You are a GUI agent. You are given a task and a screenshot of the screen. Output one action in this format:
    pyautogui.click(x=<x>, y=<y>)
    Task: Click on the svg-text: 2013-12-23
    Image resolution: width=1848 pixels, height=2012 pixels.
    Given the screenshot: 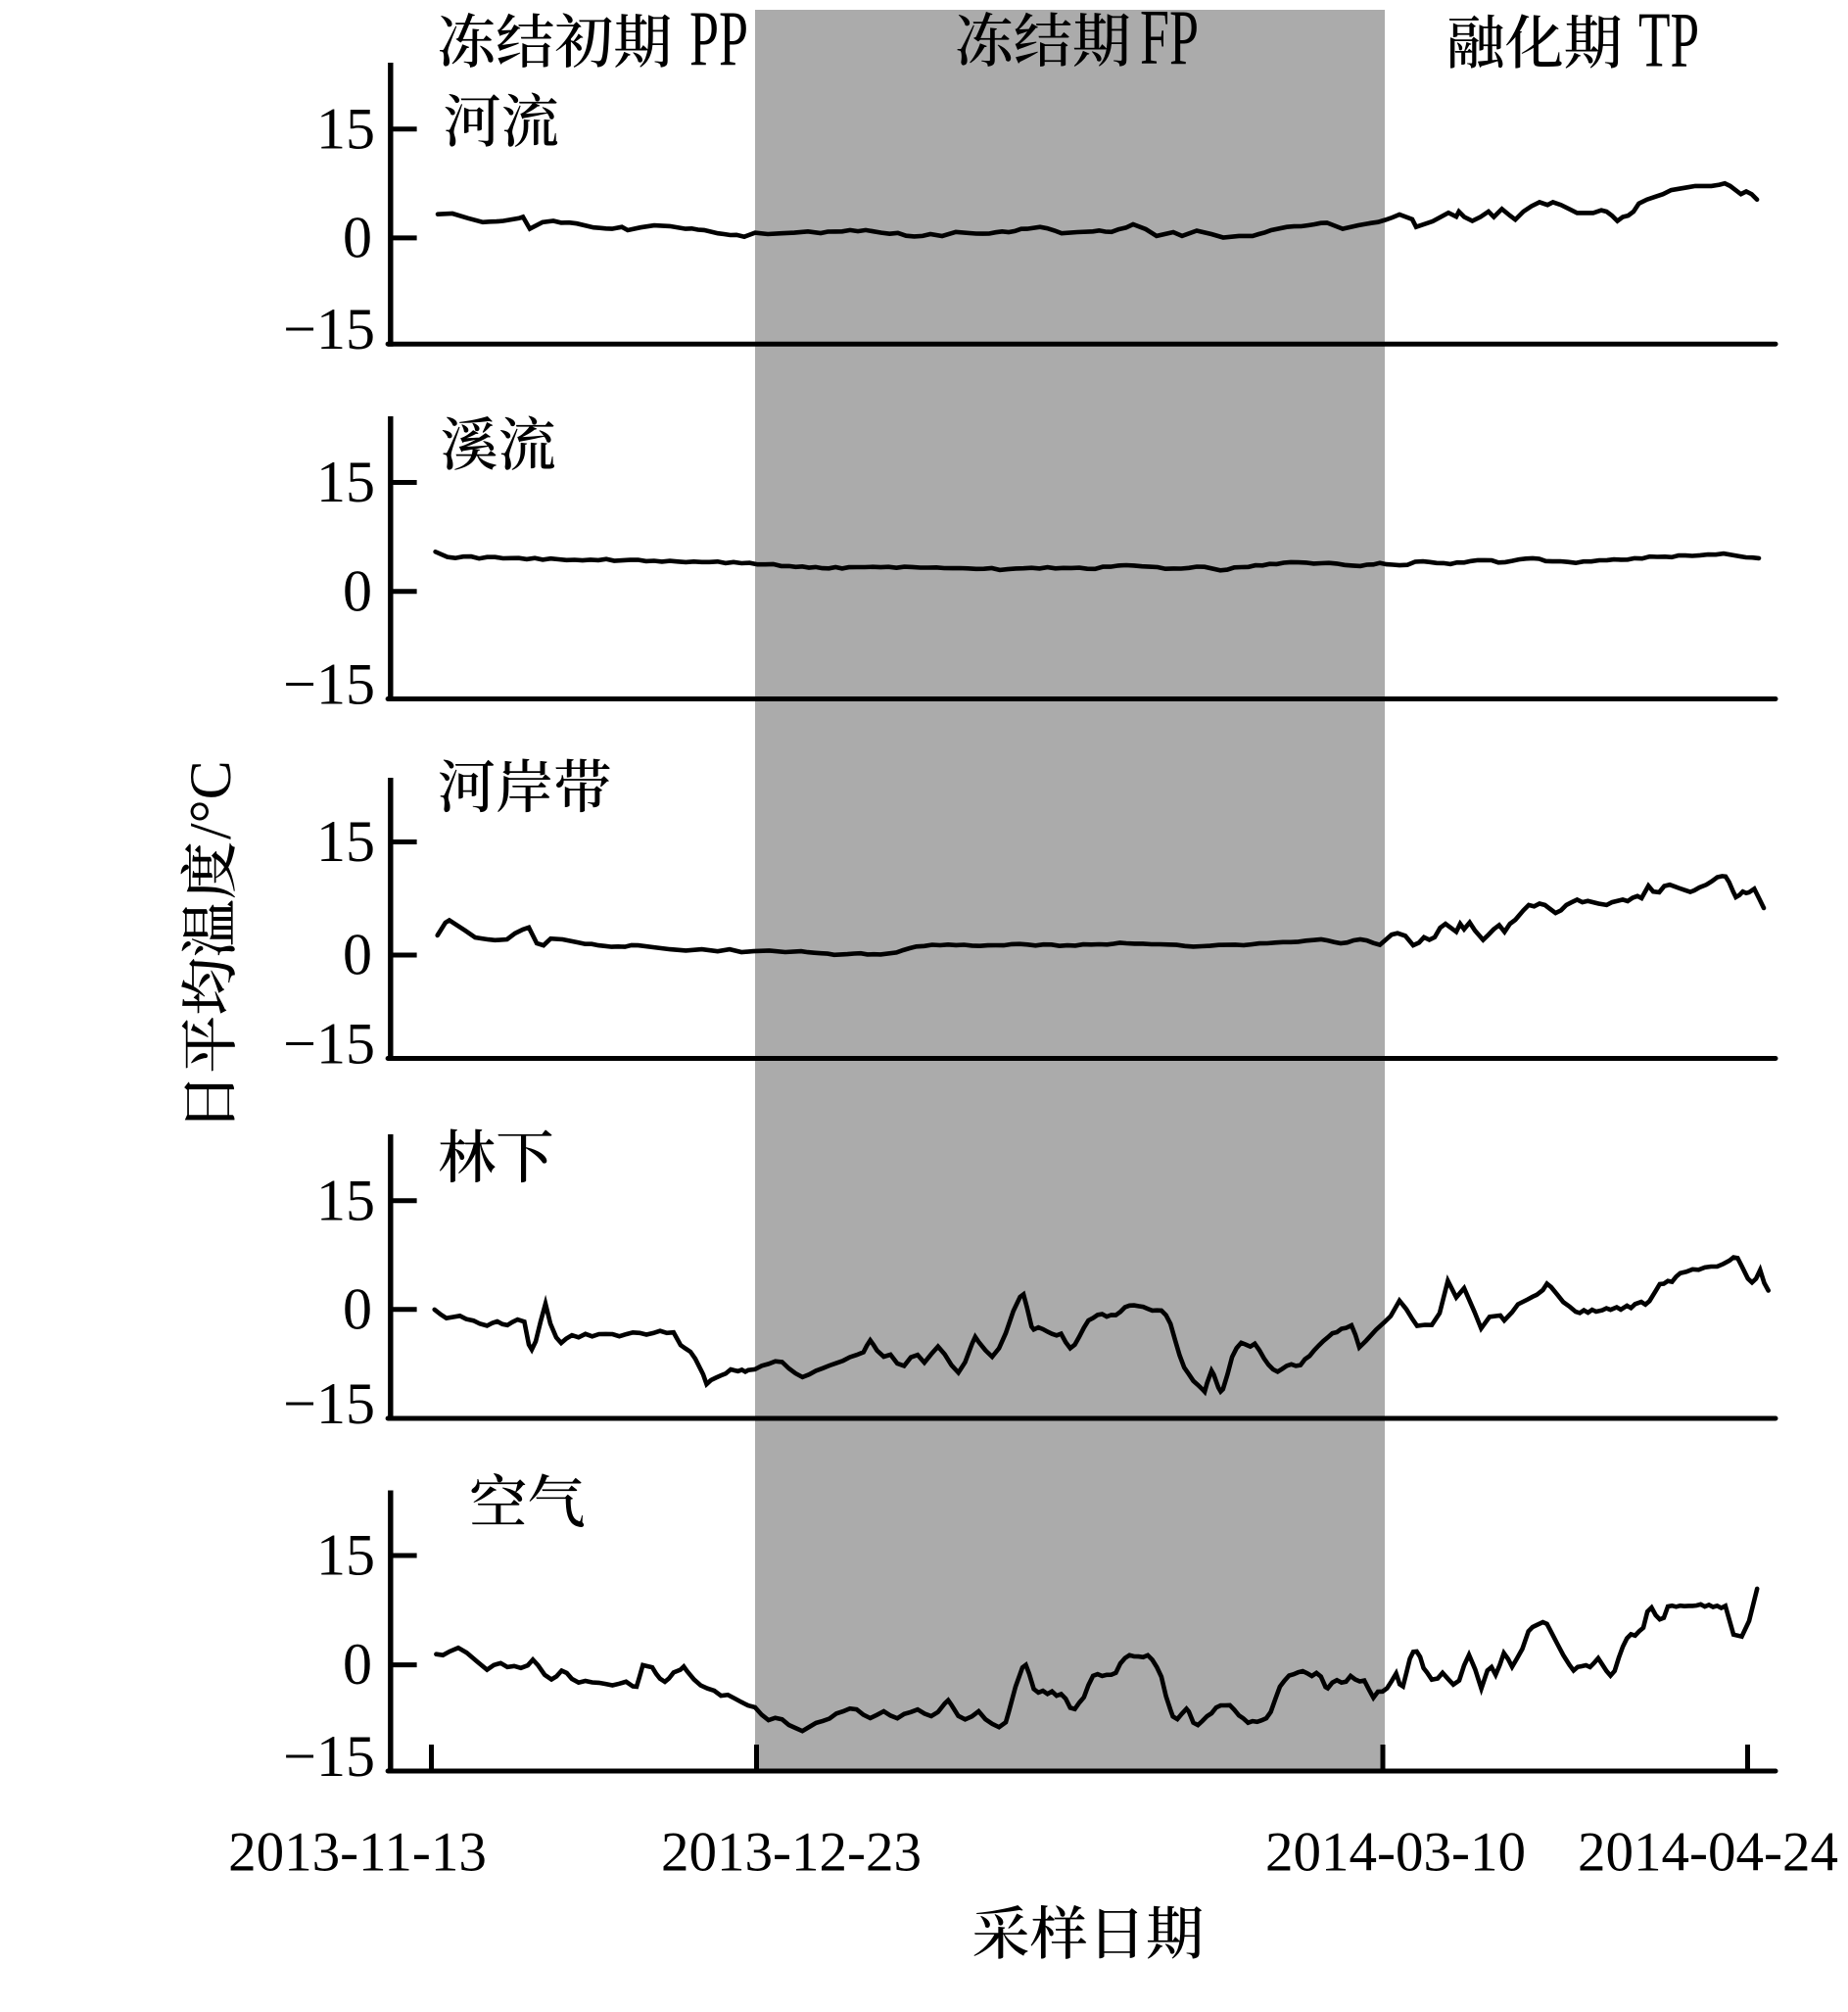 What is the action you would take?
    pyautogui.click(x=791, y=1853)
    